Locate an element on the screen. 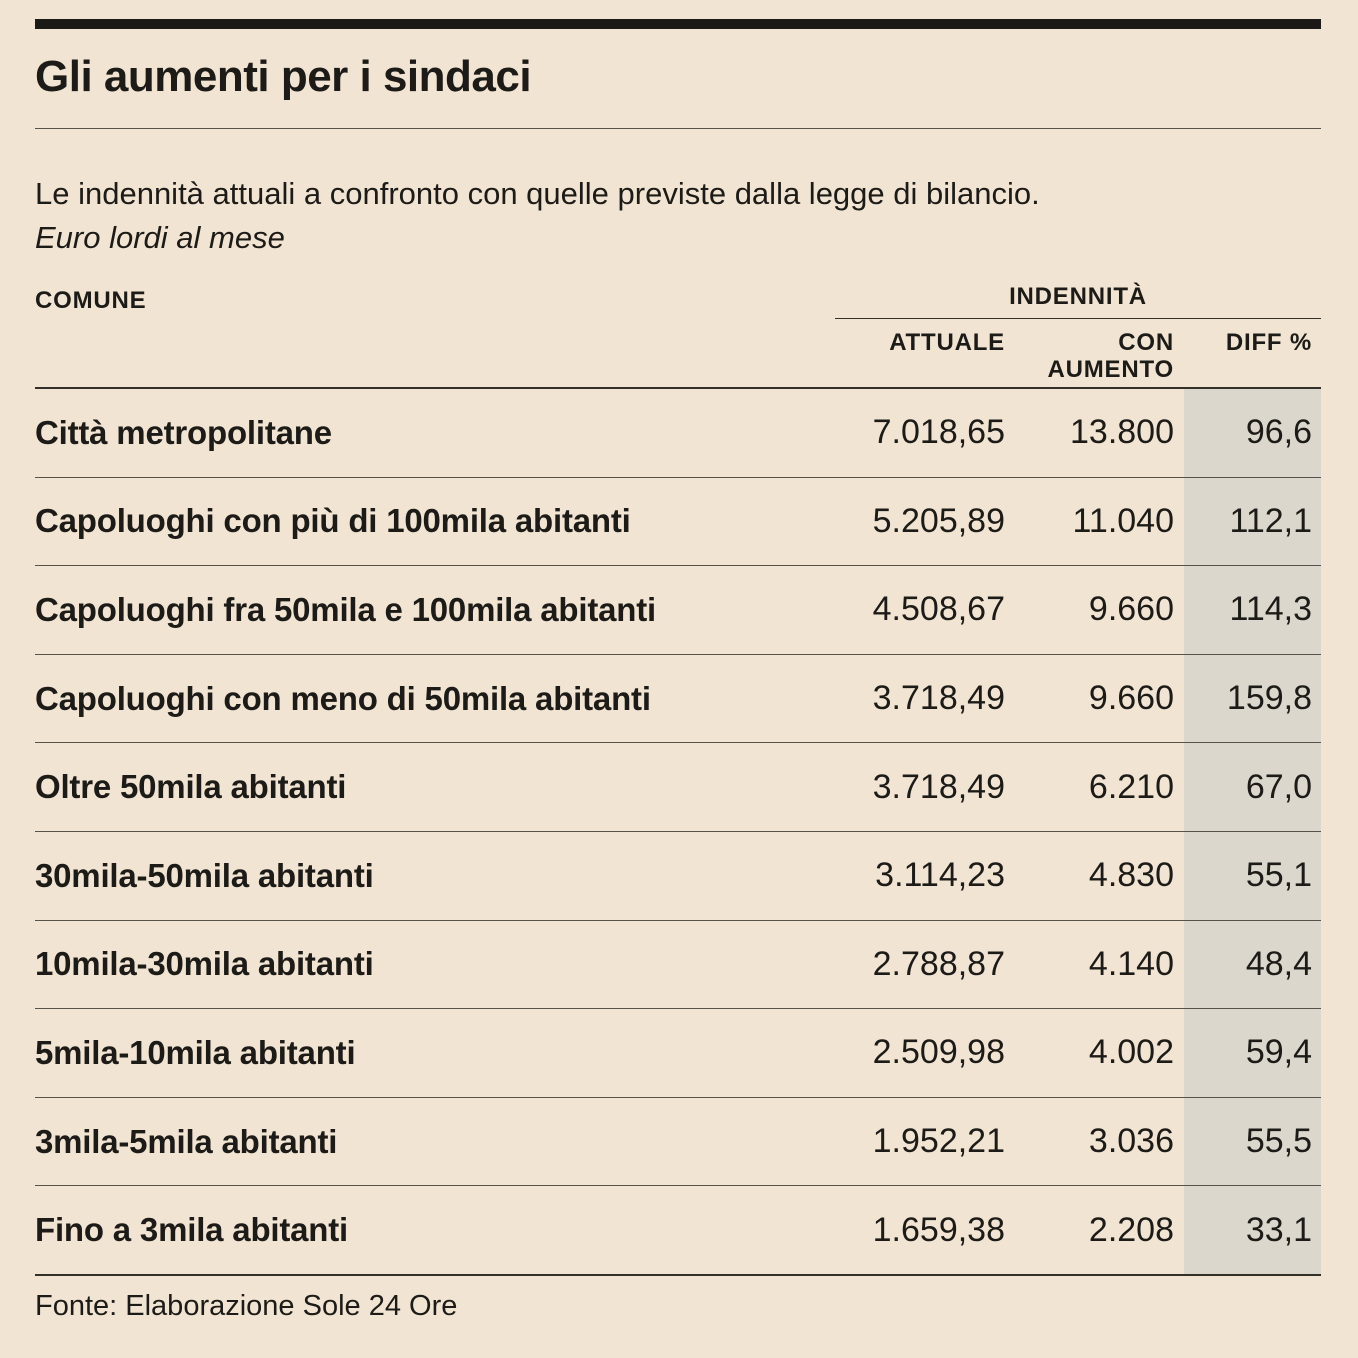  column-header-attuale: ATTUALE is located at coordinates (947, 342).